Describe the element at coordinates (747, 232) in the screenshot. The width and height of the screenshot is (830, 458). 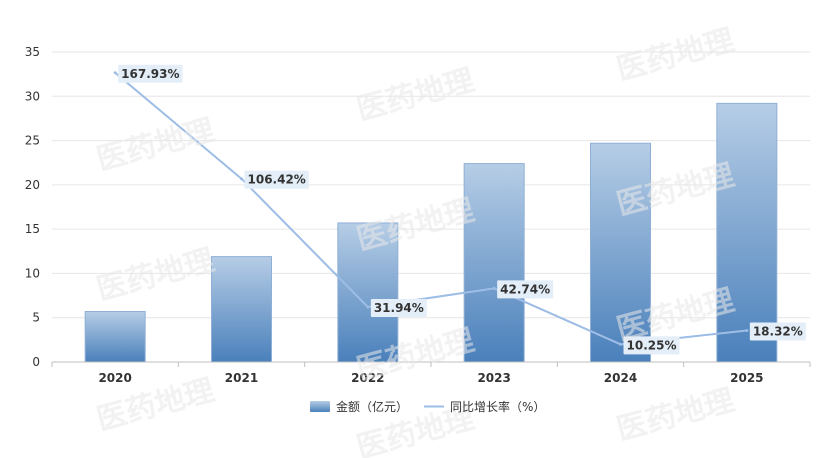
I see `bar-2025` at that location.